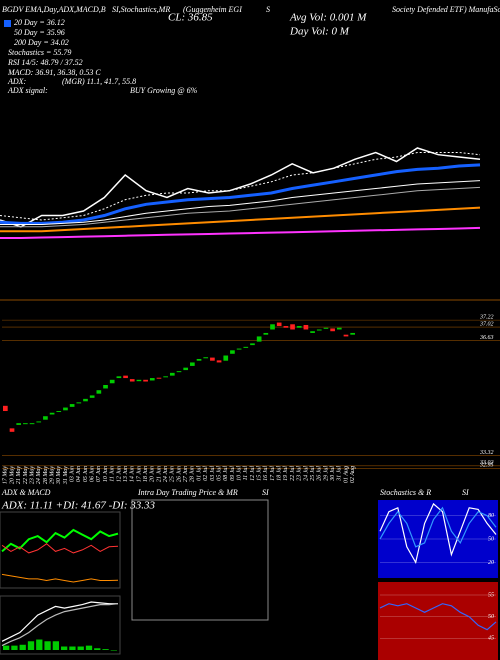 Image resolution: width=500 pixels, height=660 pixels. Describe the element at coordinates (146, 474) in the screenshot. I see `x-tick-label: 18 Jun` at that location.